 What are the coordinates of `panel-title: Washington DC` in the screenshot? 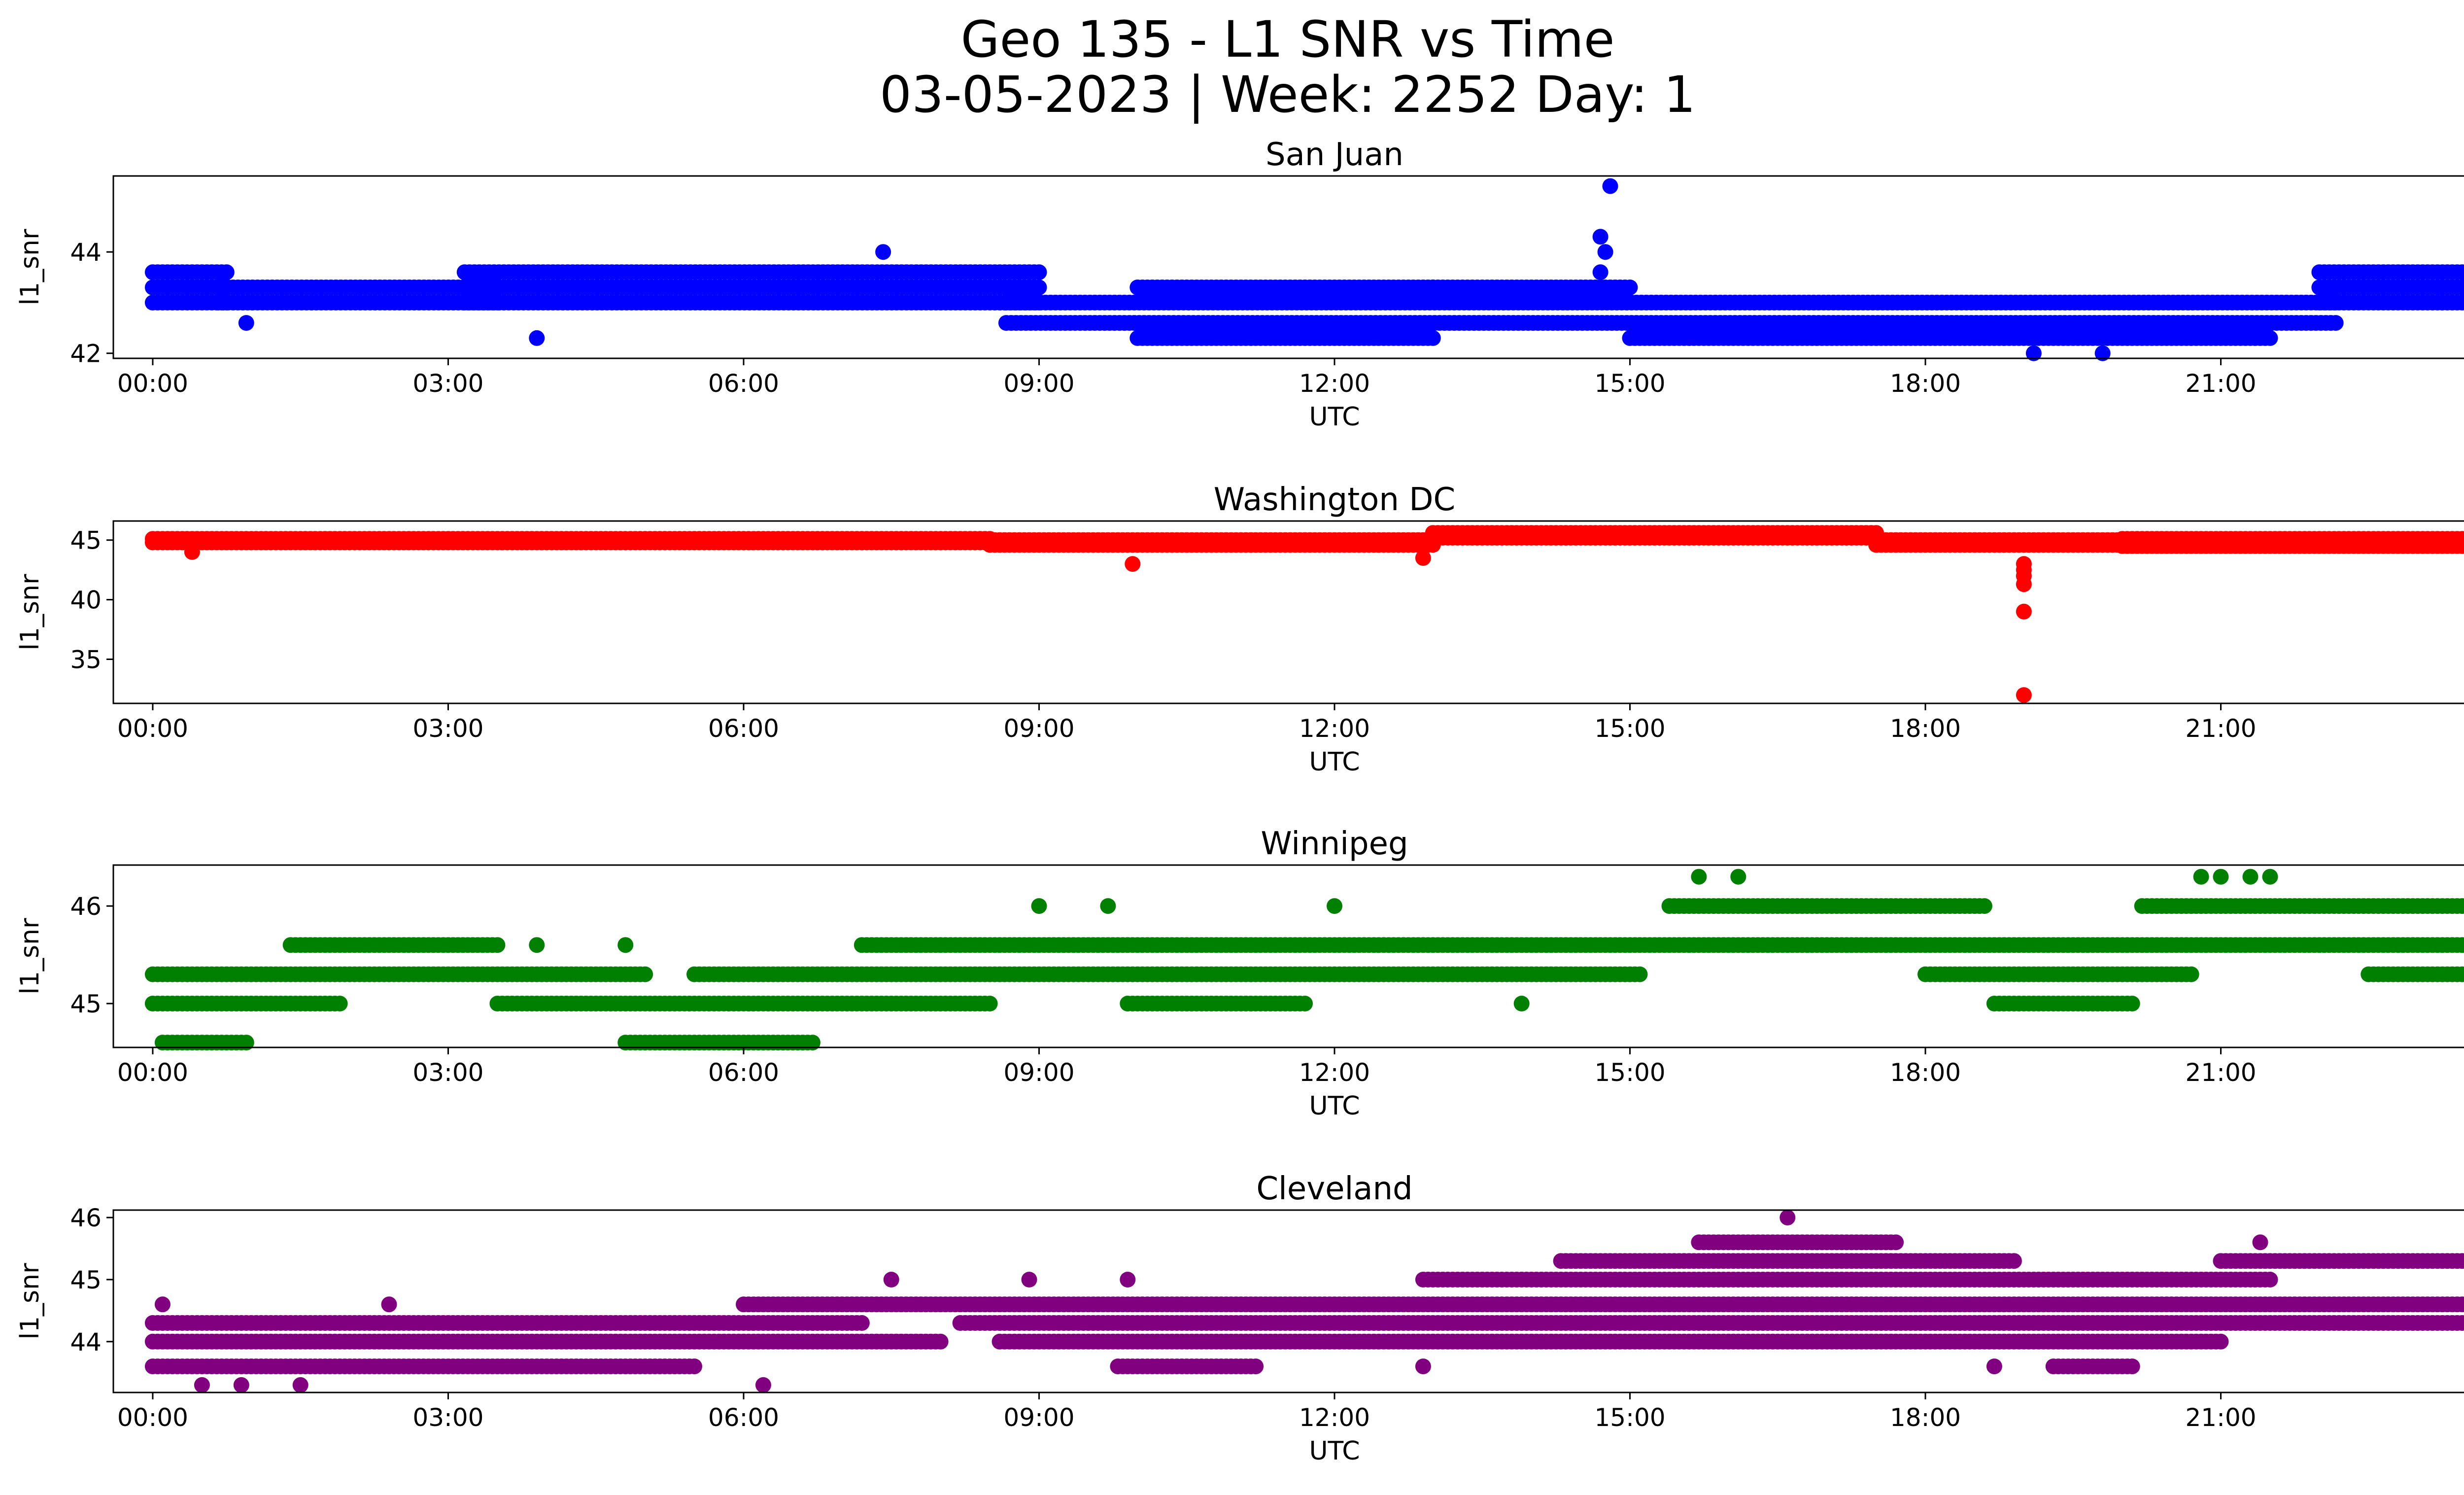 It's located at (1334, 500).